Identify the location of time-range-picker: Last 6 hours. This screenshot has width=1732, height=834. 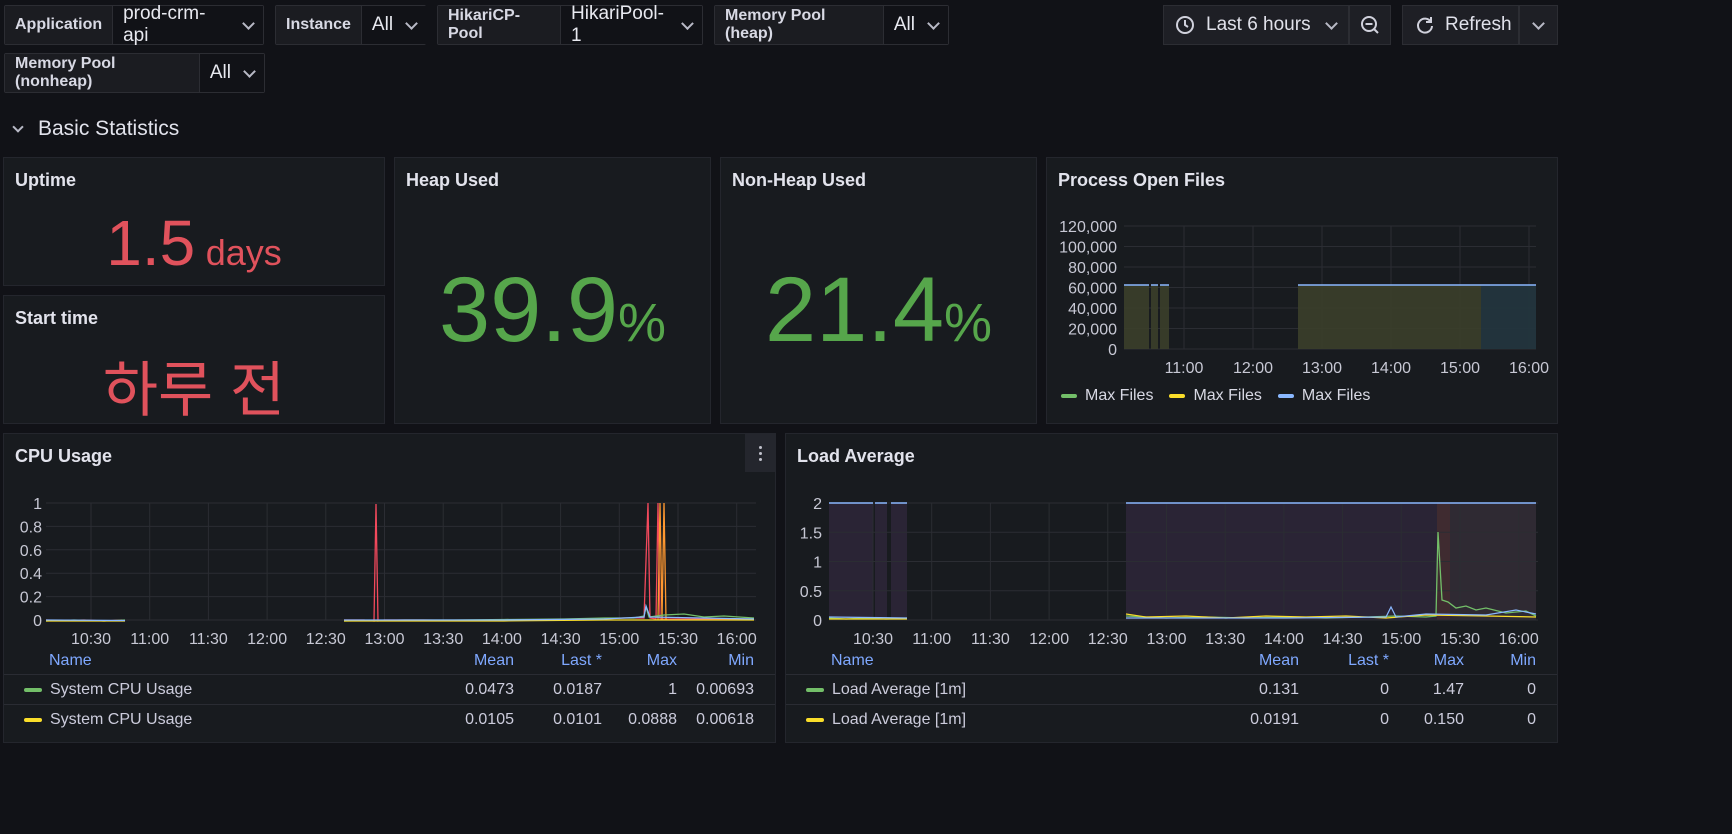
(1256, 25).